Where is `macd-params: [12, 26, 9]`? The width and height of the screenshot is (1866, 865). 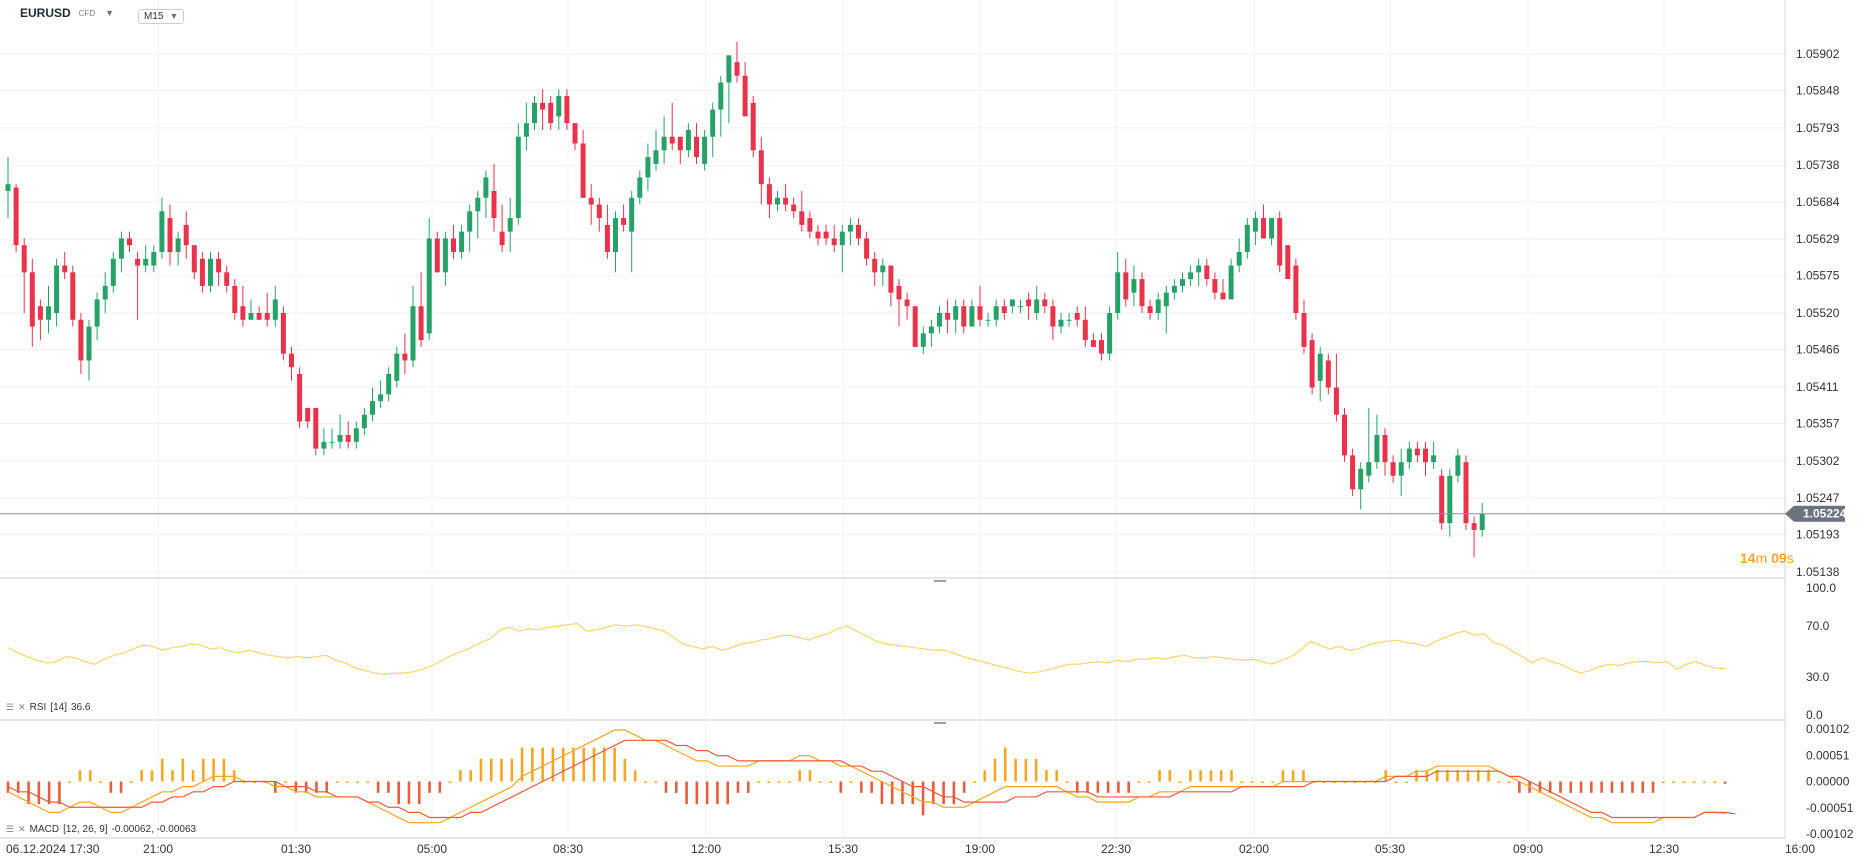 macd-params: [12, 26, 9] is located at coordinates (85, 829).